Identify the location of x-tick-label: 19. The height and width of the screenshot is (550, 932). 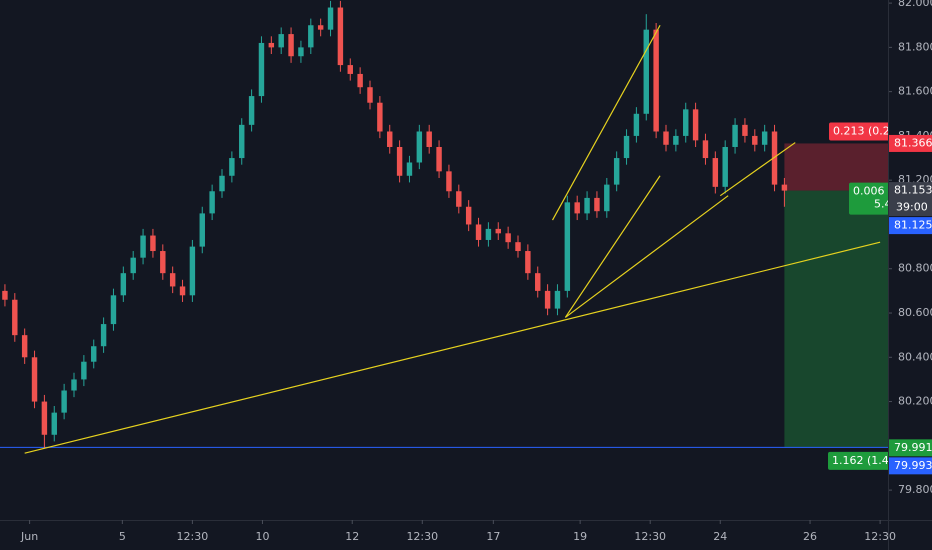
(580, 536).